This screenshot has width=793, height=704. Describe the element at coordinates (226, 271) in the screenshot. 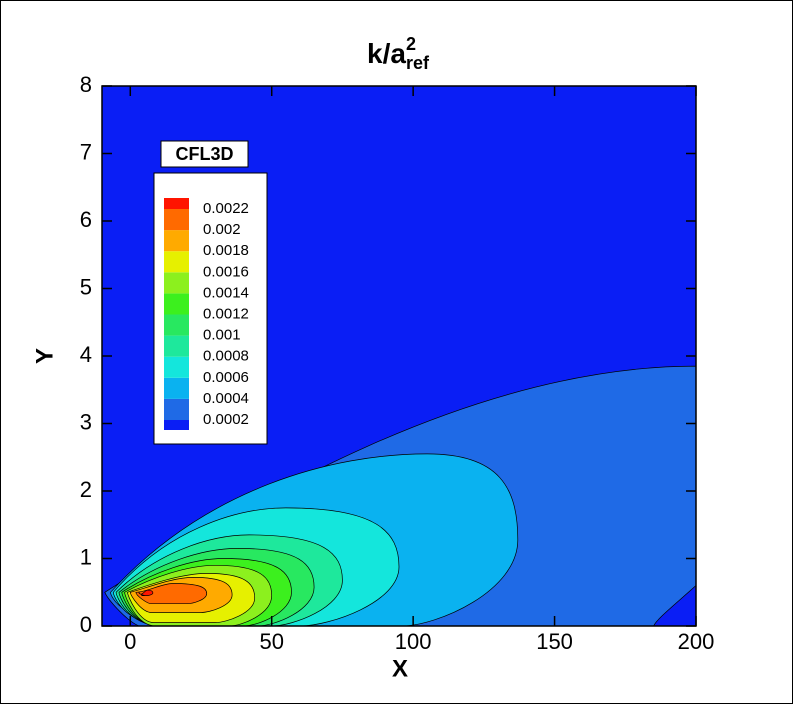

I see `legend-label: 0.0016` at that location.